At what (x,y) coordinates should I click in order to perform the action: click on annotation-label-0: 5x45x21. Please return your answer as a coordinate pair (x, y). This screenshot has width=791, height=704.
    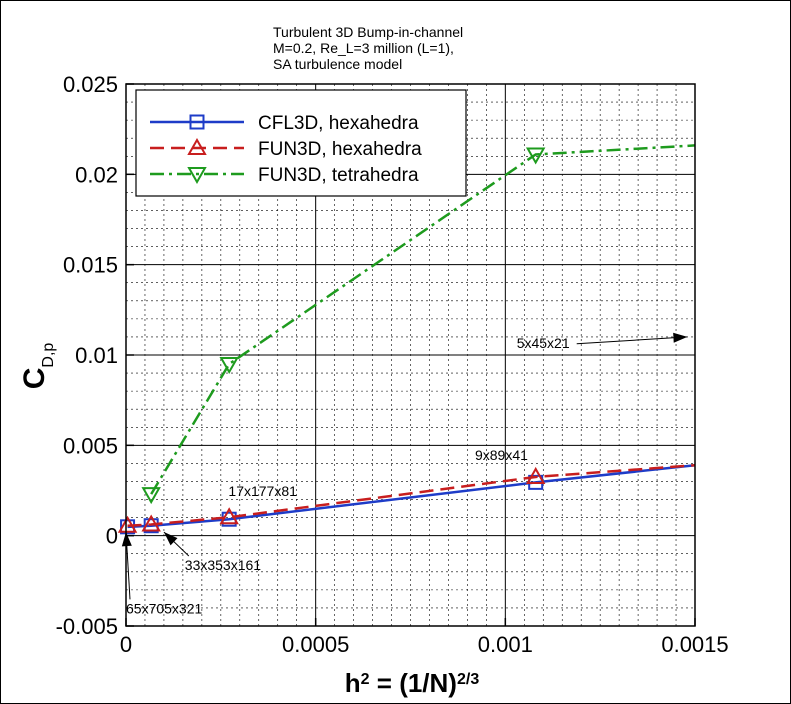
    Looking at the image, I should click on (543, 343).